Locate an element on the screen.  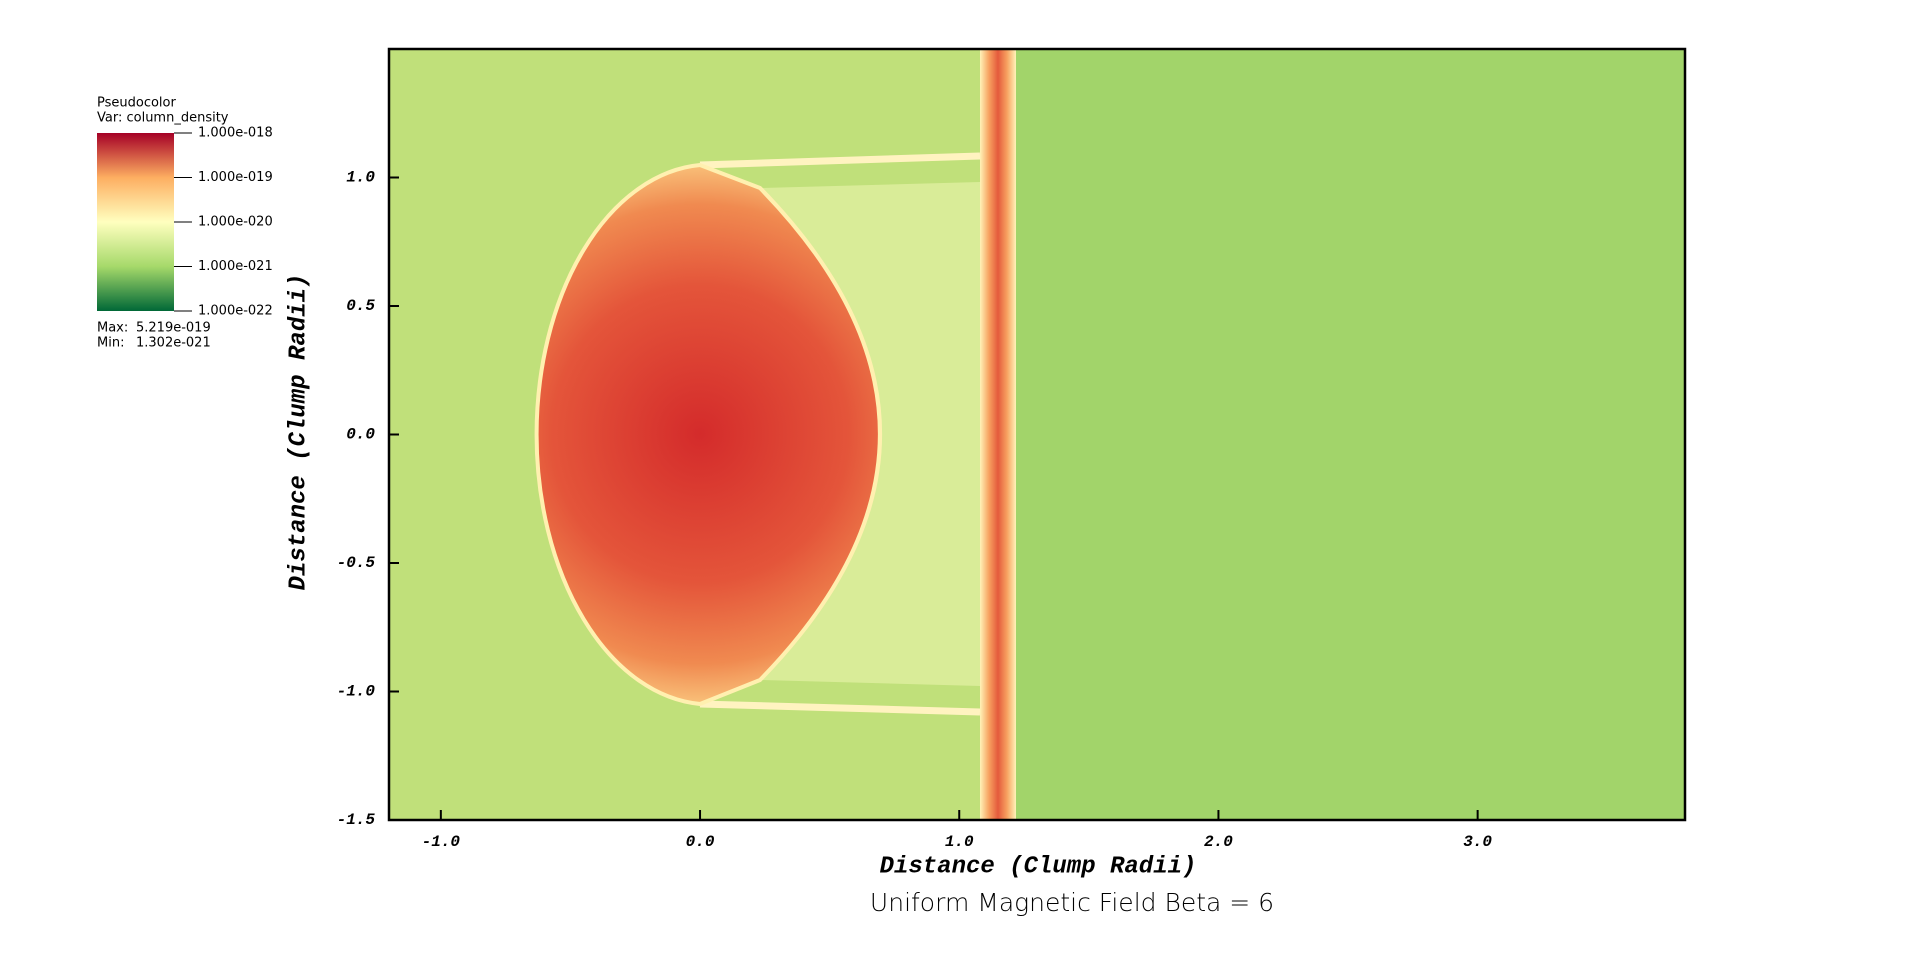
legend-max-caption: Max: is located at coordinates (112, 328).